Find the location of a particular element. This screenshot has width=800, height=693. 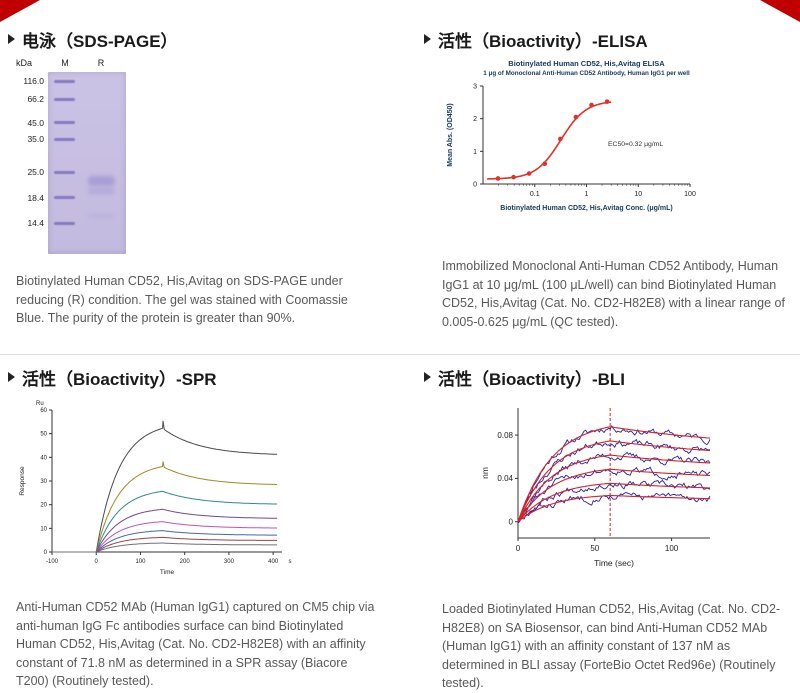

gel-marker-label: 66.2 is located at coordinates (35, 99).